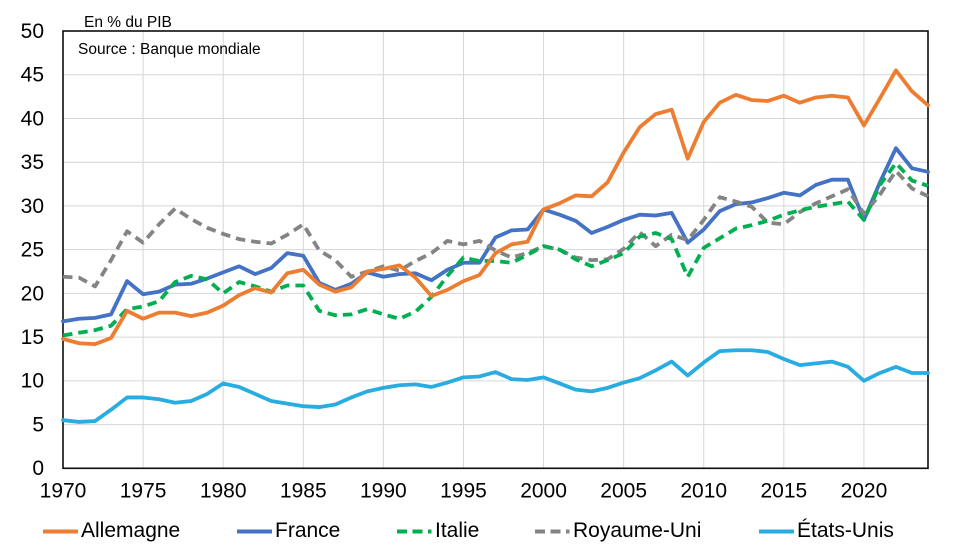  I want to click on x-tick-label-2020: 2020, so click(864, 491).